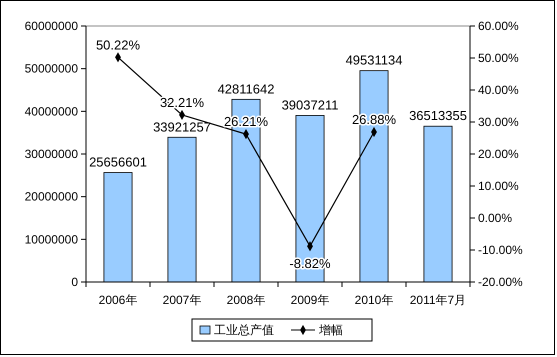  Describe the element at coordinates (118, 162) in the screenshot. I see `data-label: 25656601` at that location.